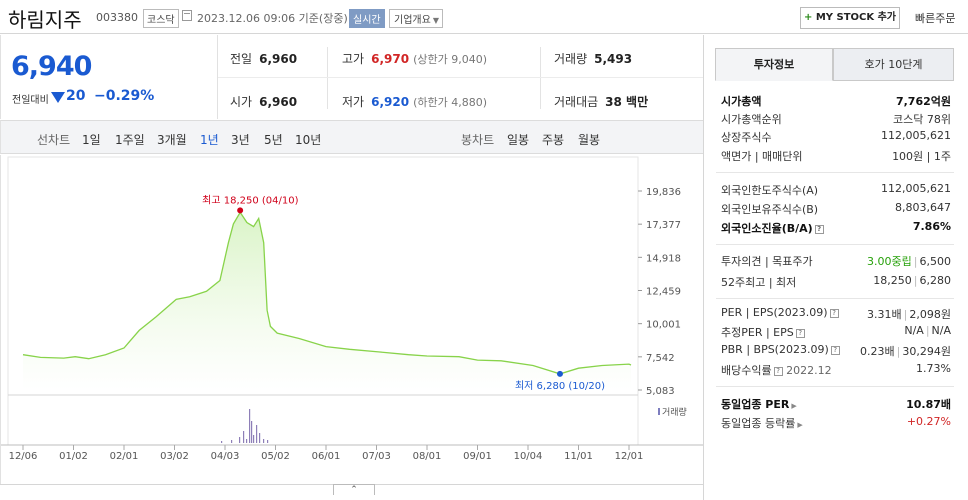 The image size is (968, 500). What do you see at coordinates (921, 156) in the screenshot?
I see `info-value: 100원 | 1주` at bounding box center [921, 156].